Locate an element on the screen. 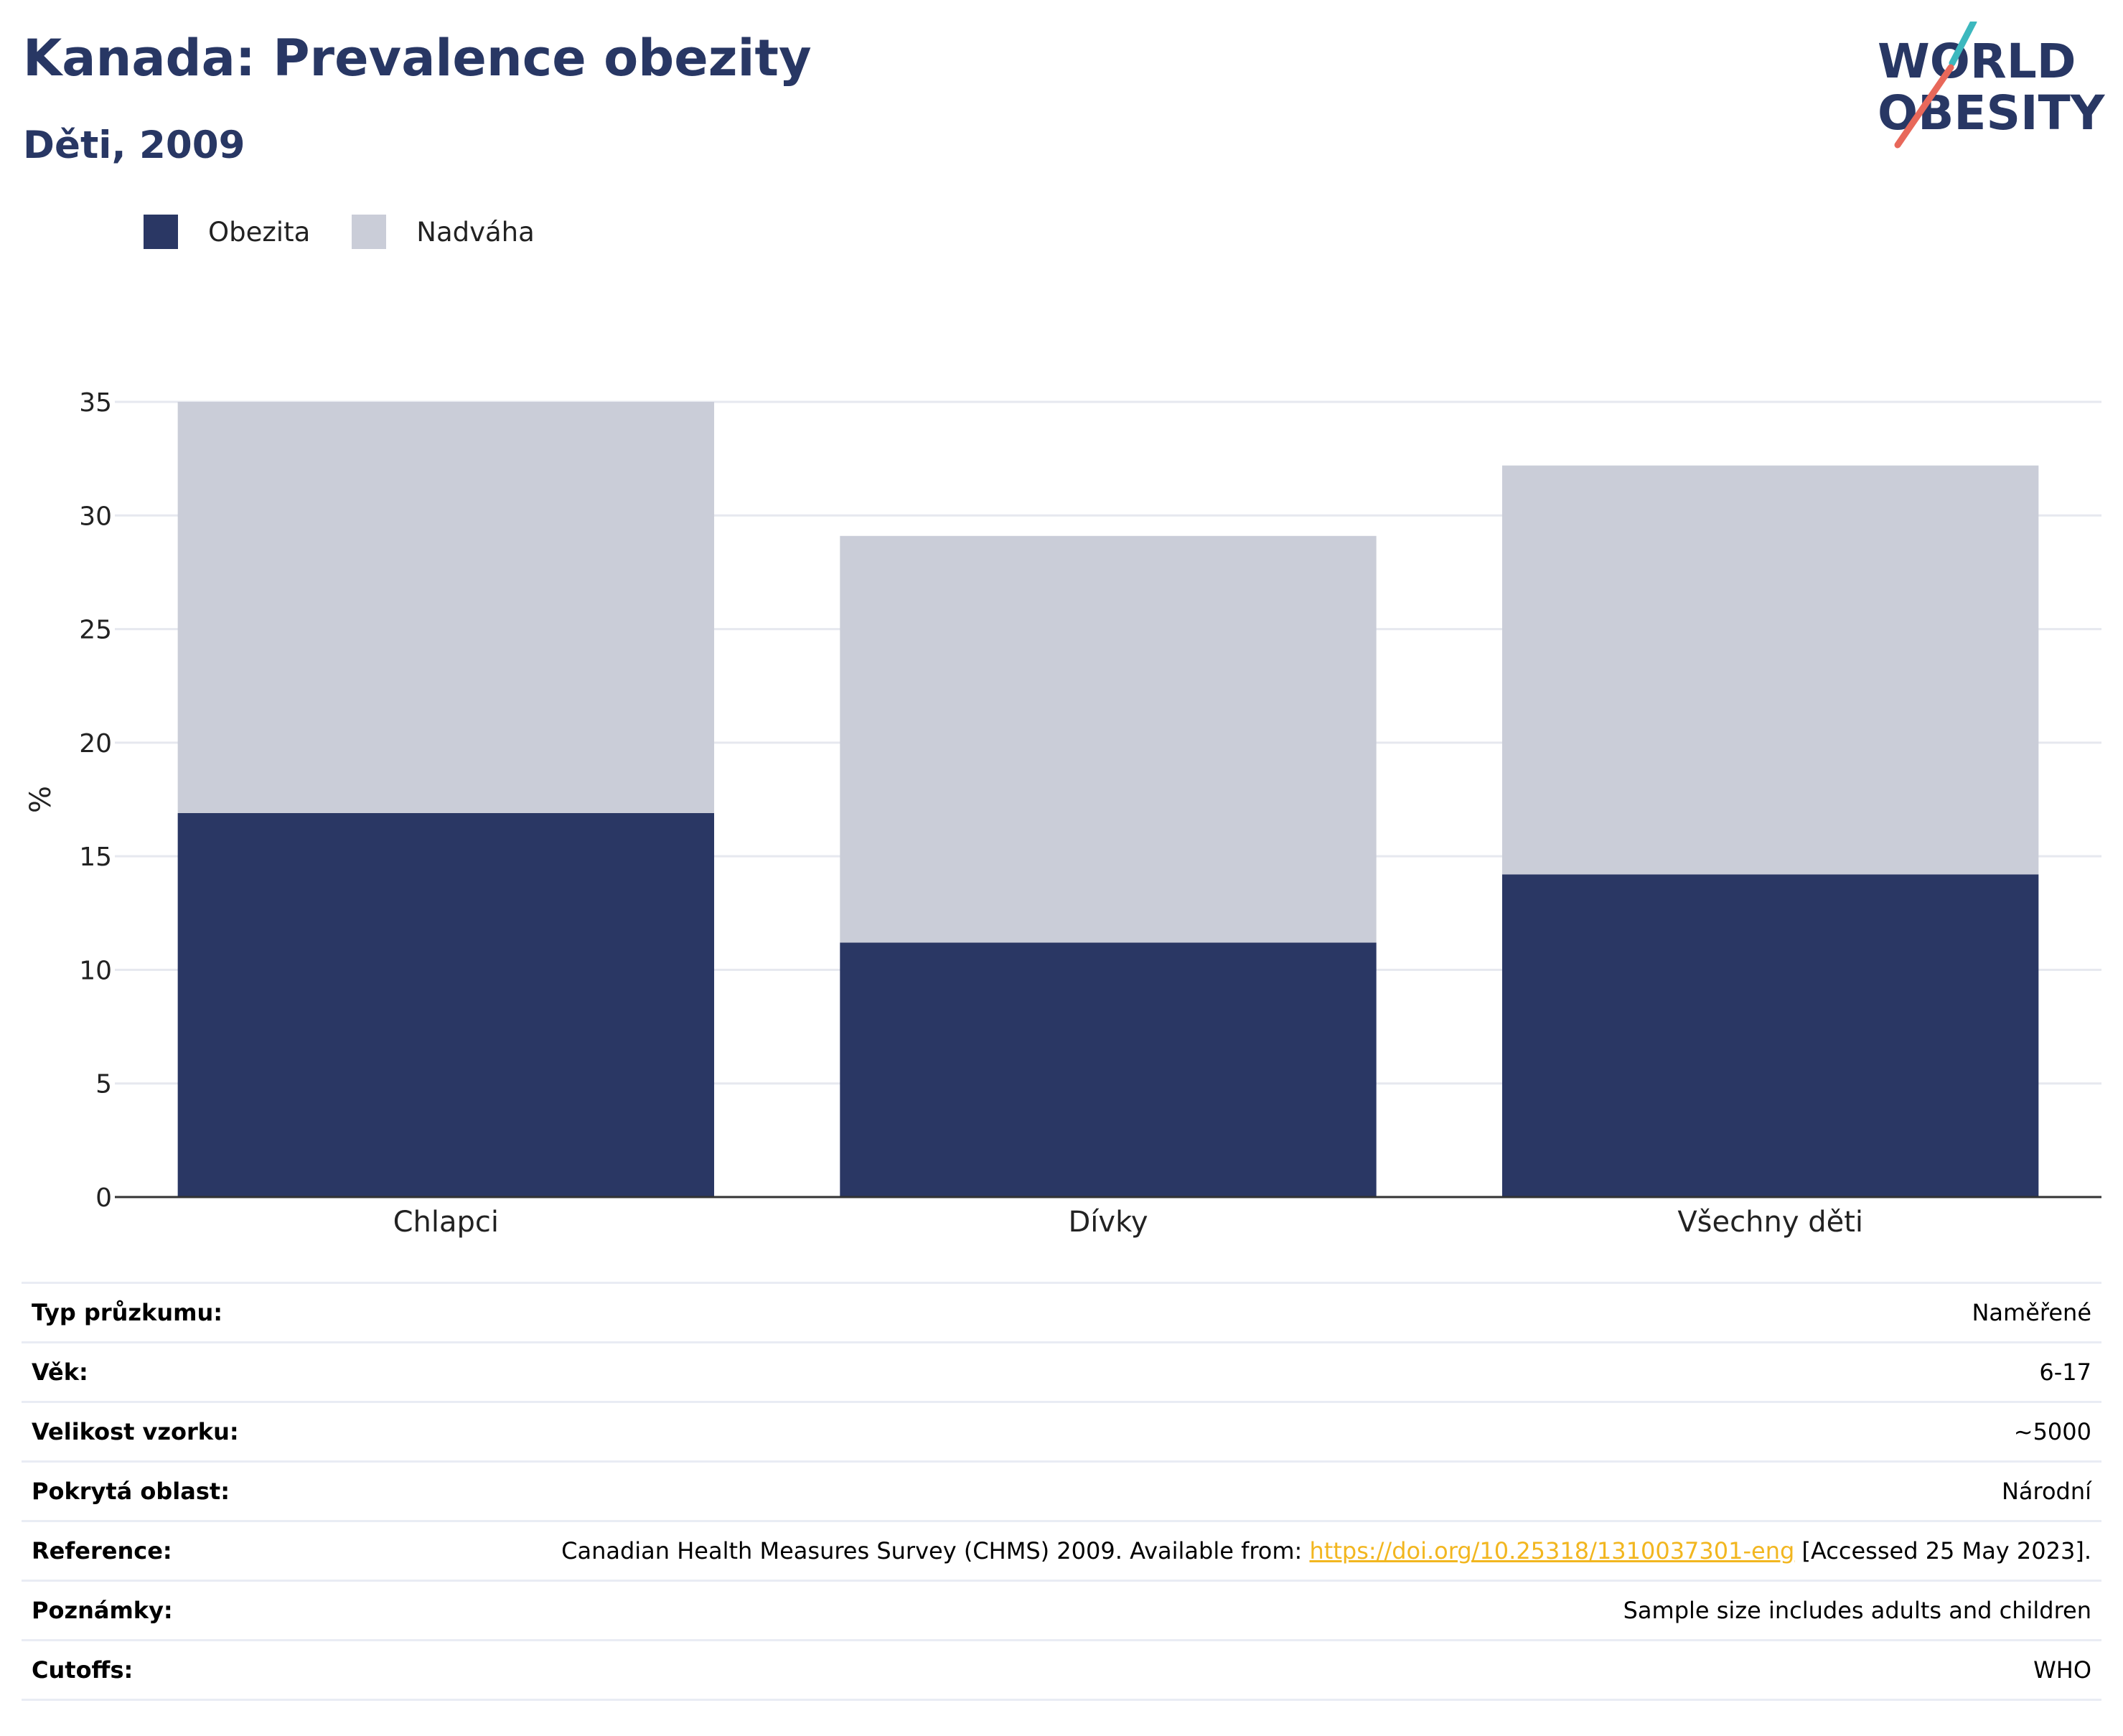 This screenshot has height=1736, width=2123. row-label: Poznámky: is located at coordinates (155, 1610).